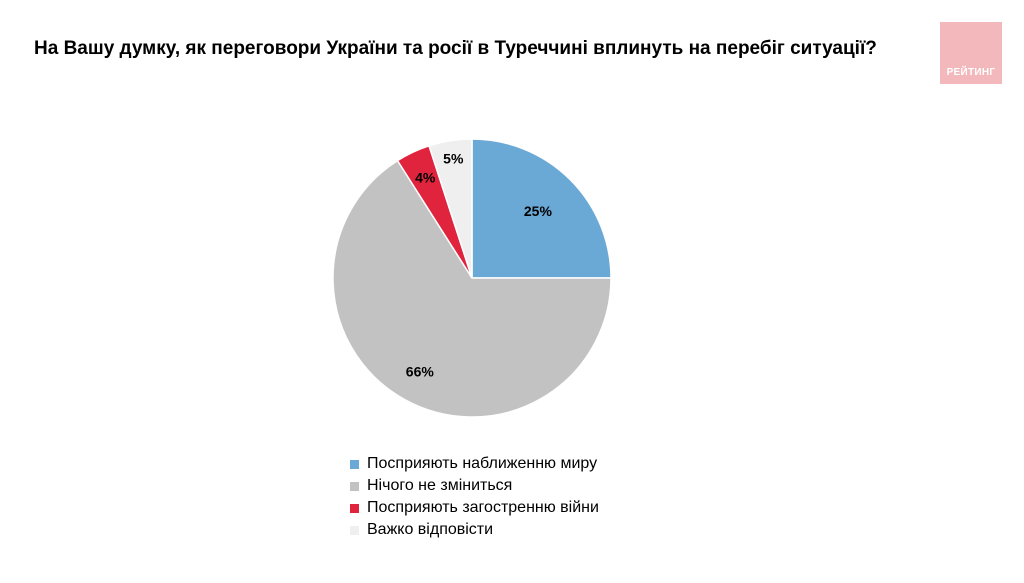 This screenshot has height=583, width=1024. Describe the element at coordinates (440, 485) in the screenshot. I see `legend-label: Нічого не зміниться` at that location.